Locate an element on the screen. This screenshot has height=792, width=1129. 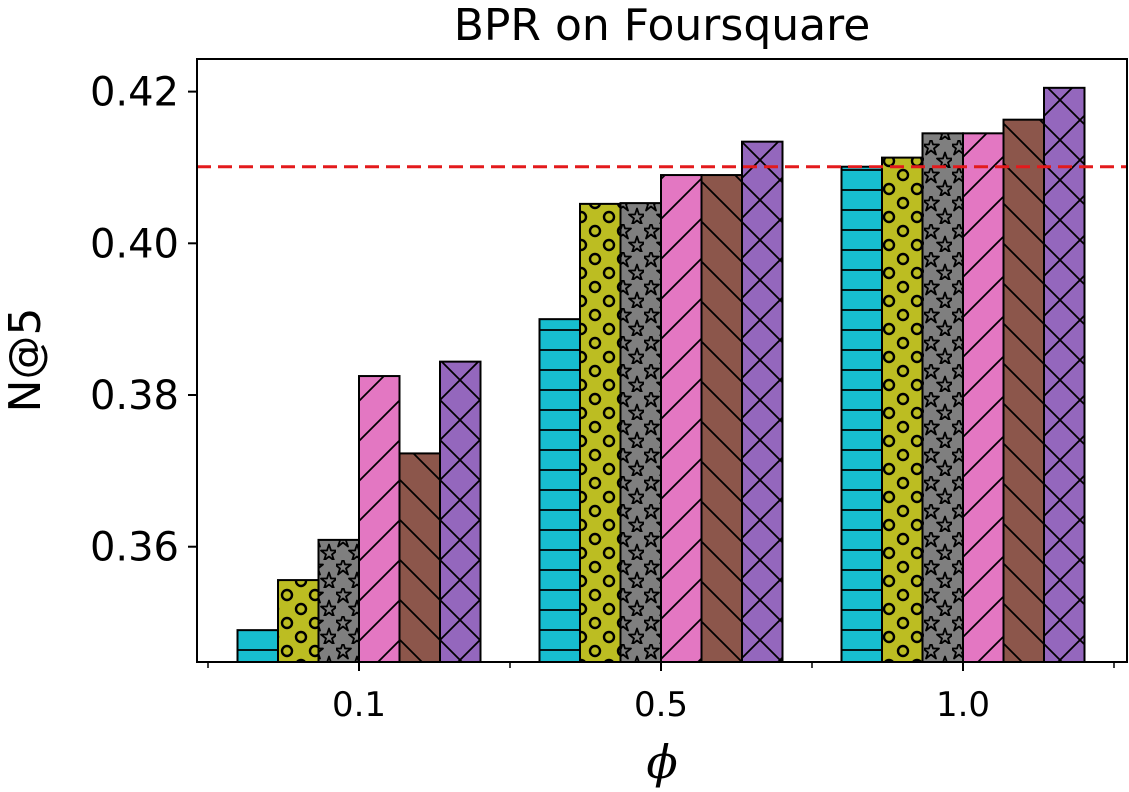
chart-title: BPR on Foursquare is located at coordinates (662, 25).